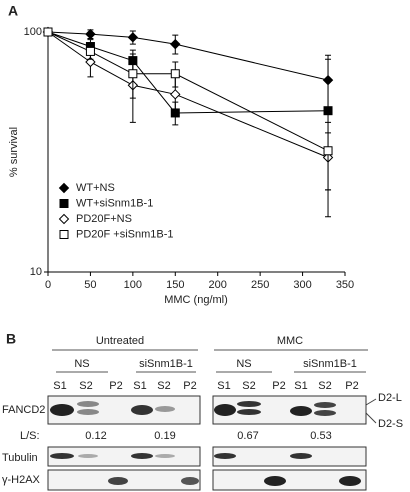  I want to click on error-bar, so click(328, 156).